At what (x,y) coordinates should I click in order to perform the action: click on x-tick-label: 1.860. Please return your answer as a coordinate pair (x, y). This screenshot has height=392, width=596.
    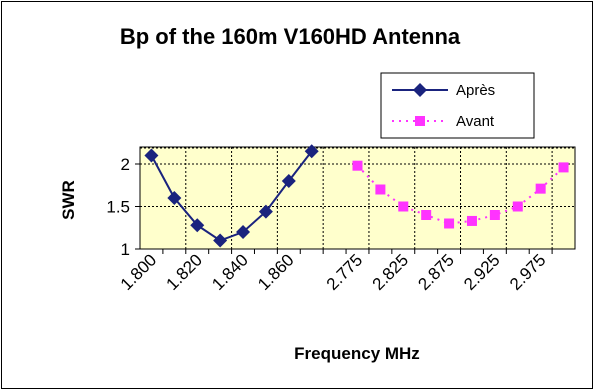
    Looking at the image, I should click on (276, 272).